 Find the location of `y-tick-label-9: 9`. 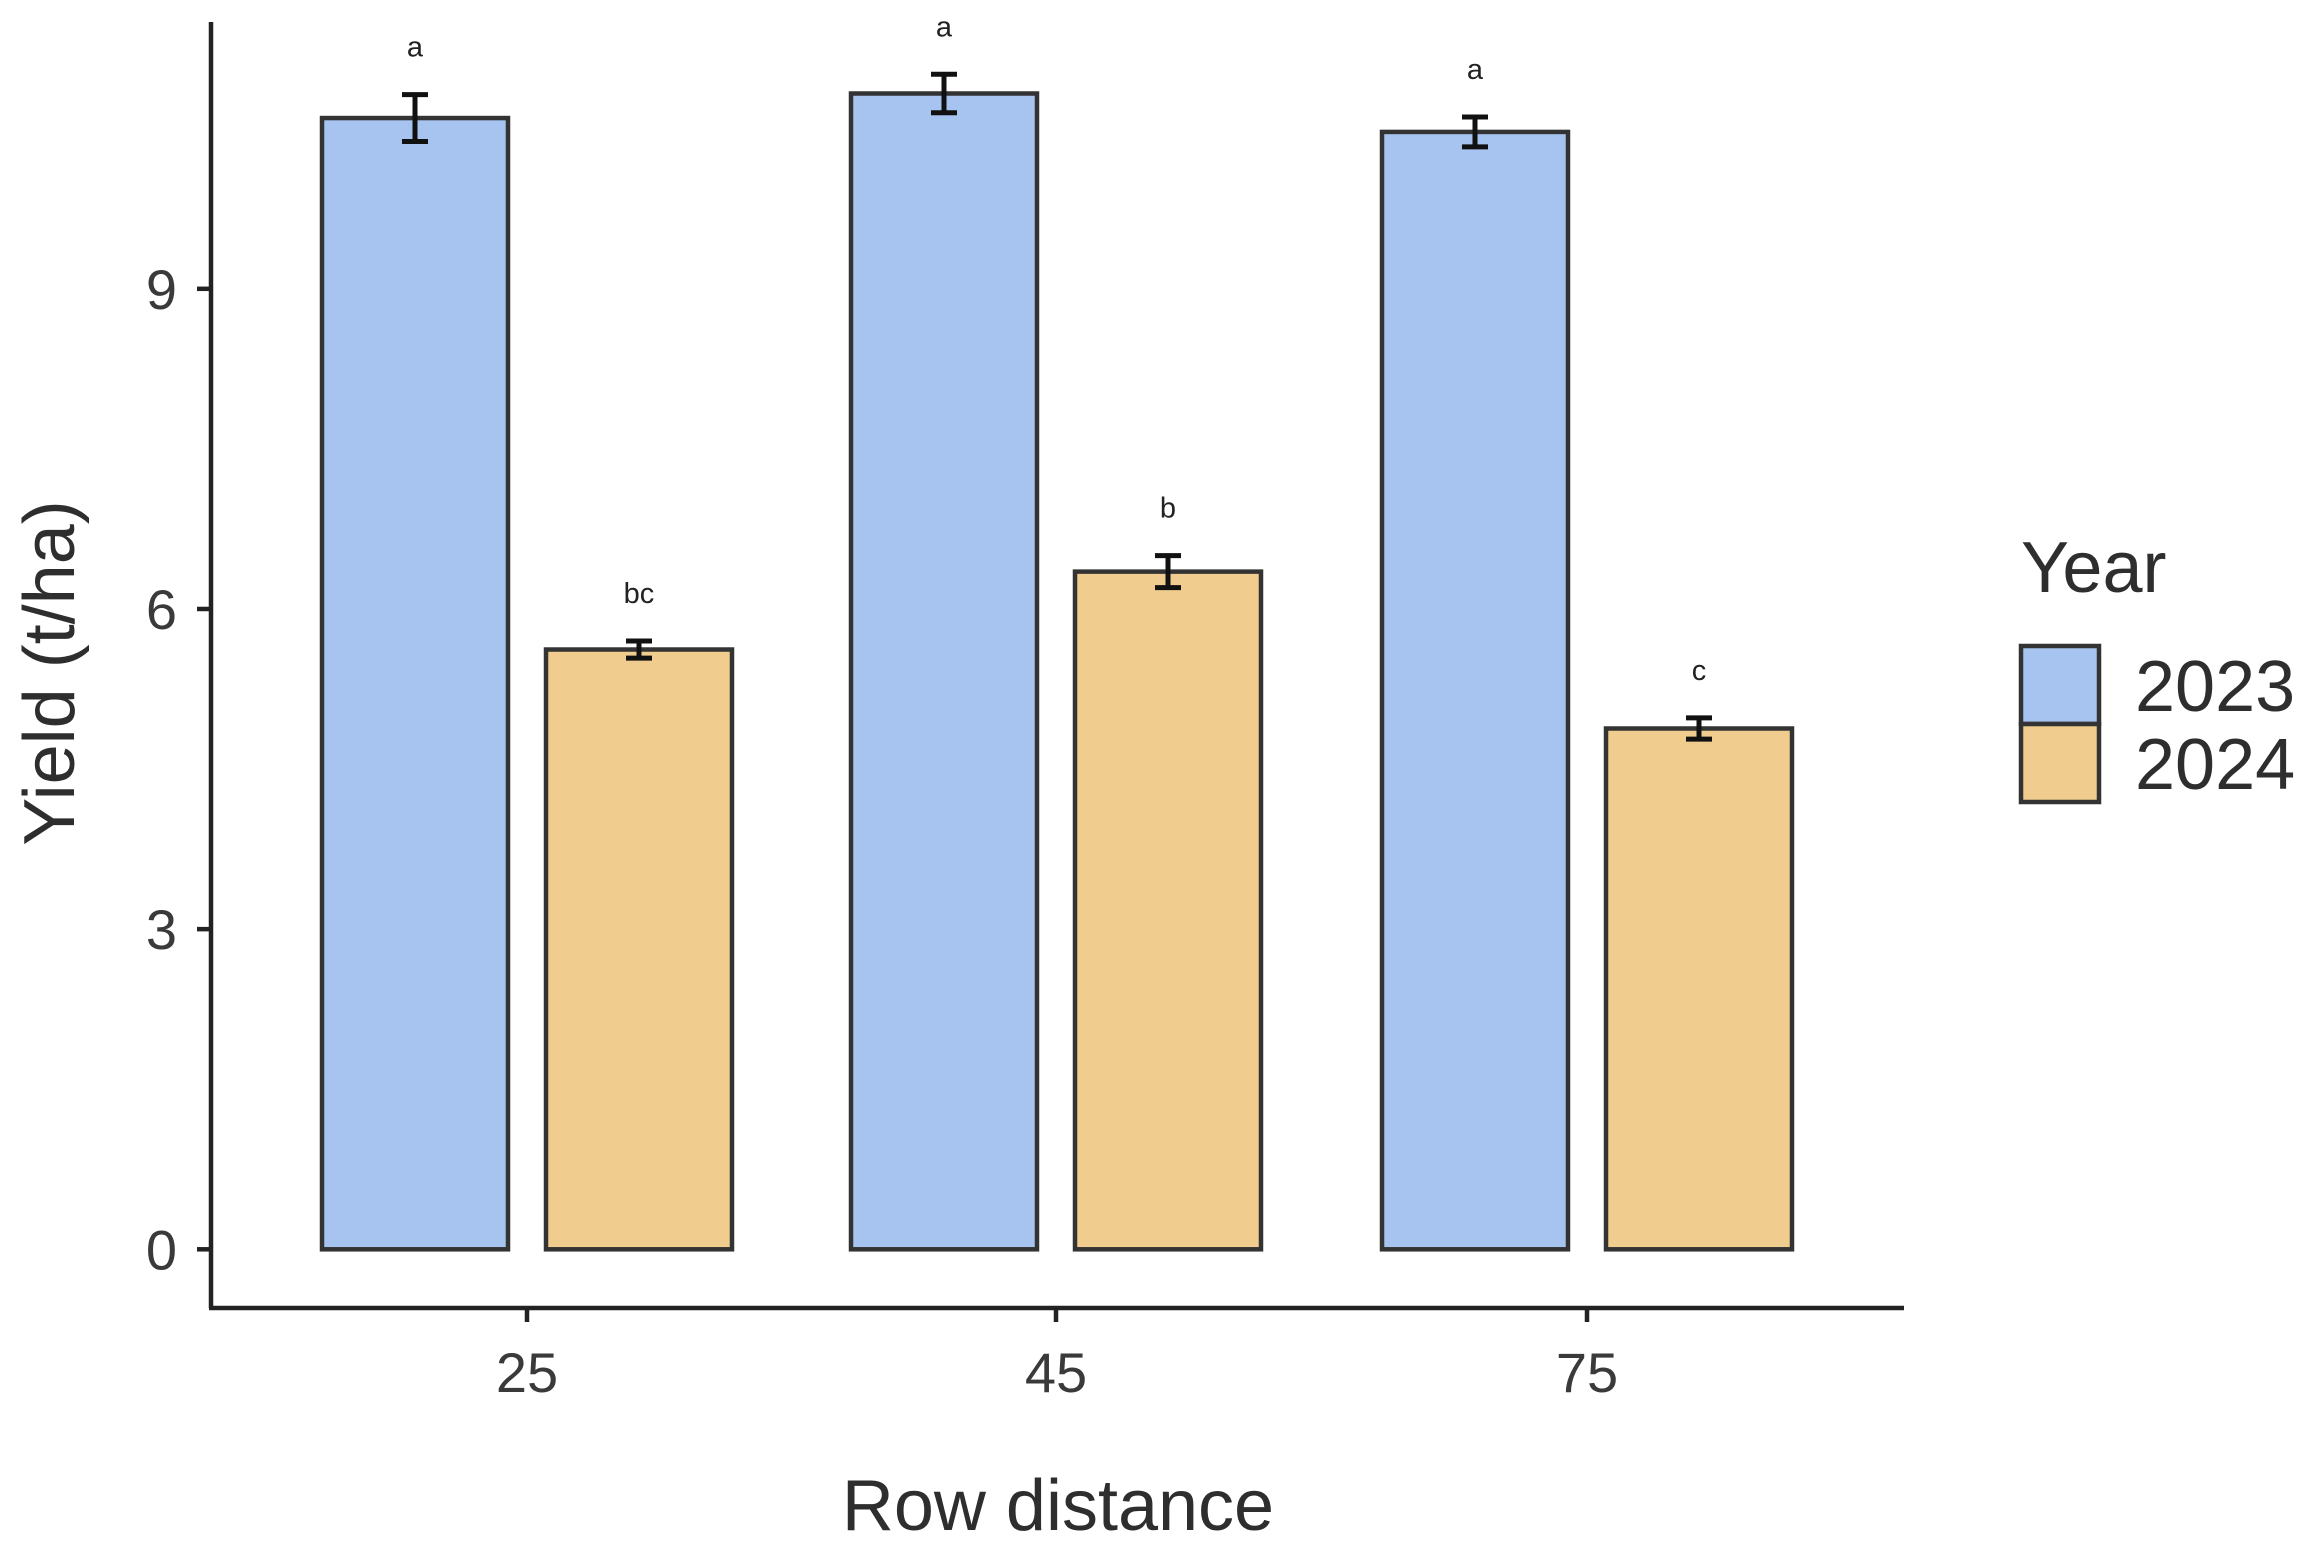

y-tick-label-9: 9 is located at coordinates (161, 289).